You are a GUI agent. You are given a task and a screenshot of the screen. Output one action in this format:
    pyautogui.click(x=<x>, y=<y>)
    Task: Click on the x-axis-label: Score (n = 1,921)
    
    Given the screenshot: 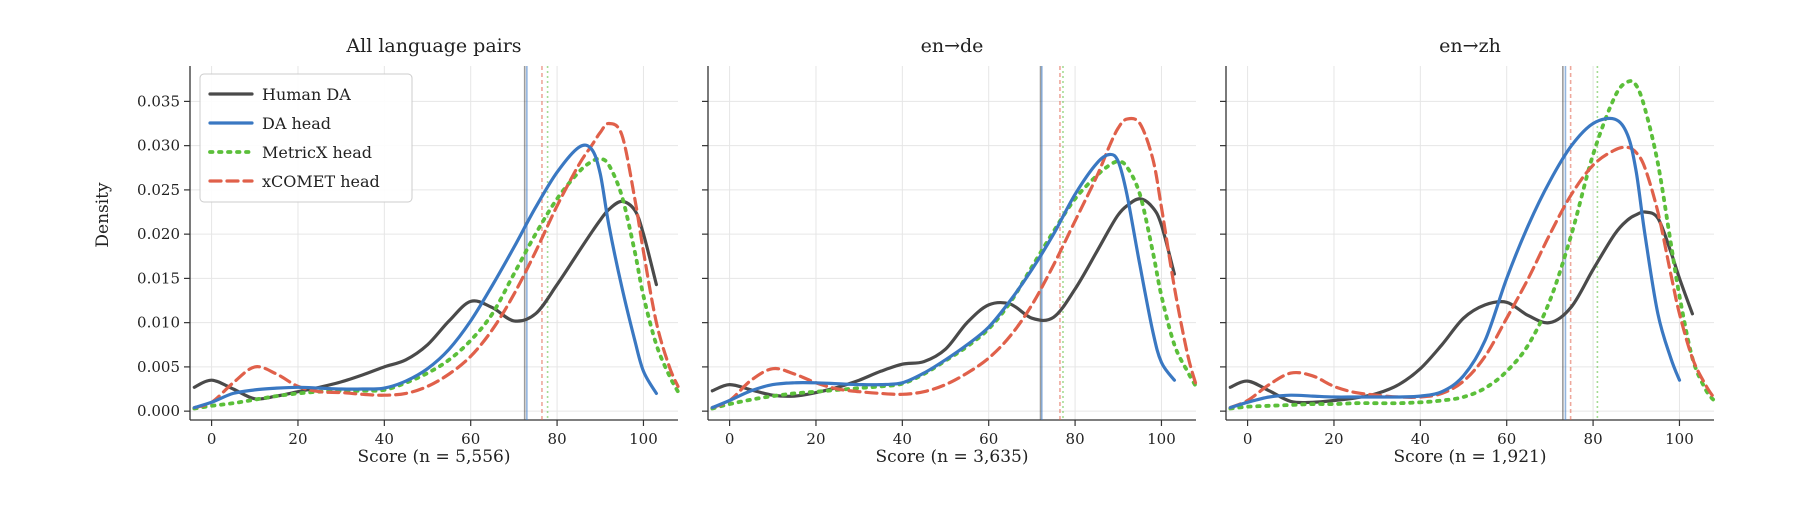 What is the action you would take?
    pyautogui.click(x=1470, y=457)
    